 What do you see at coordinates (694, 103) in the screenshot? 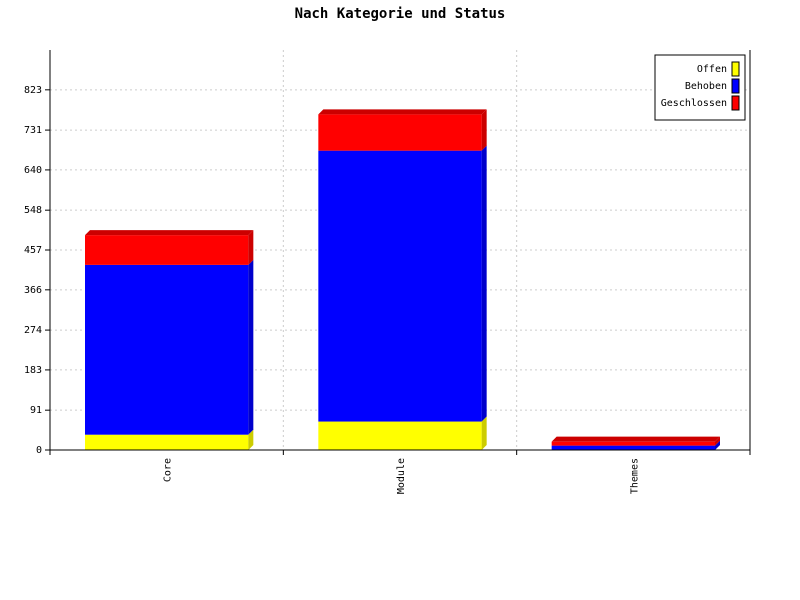
I see `legend-label: Geschlossen` at bounding box center [694, 103].